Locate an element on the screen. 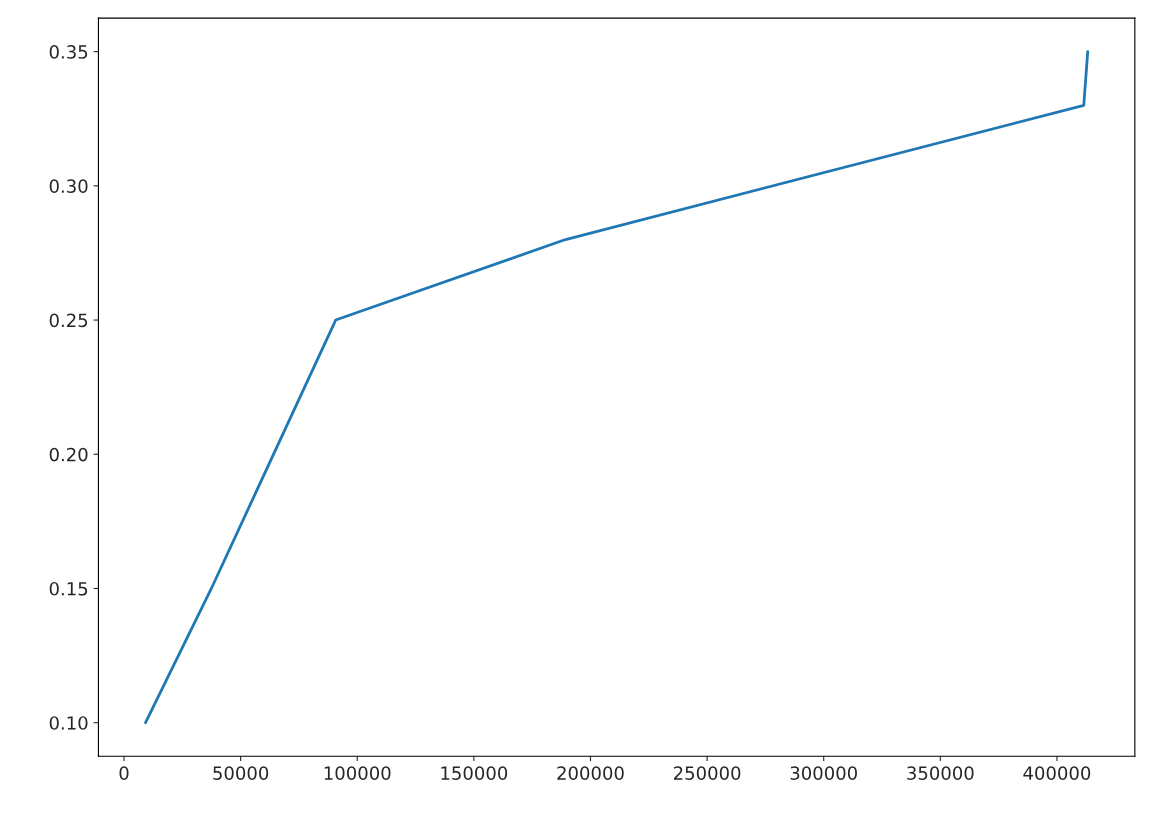 This screenshot has height=822, width=1158. y-tick-label: 0.35 is located at coordinates (68, 52).